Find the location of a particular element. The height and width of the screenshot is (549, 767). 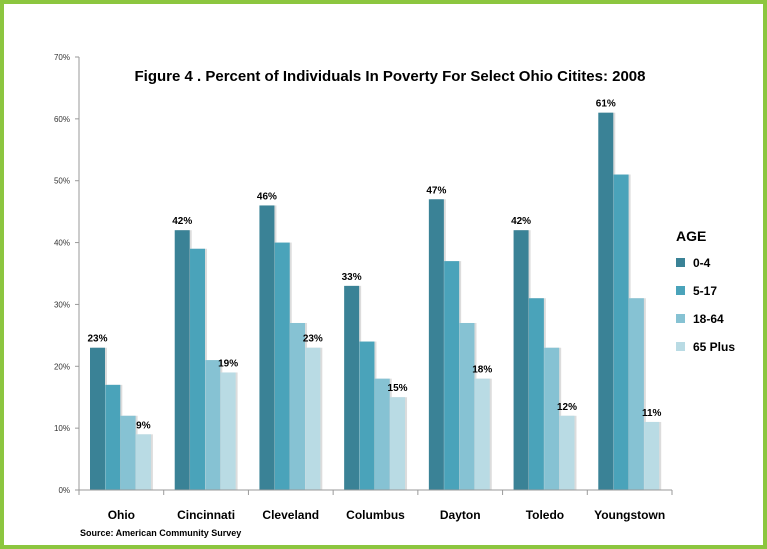

legend-item-label: 65 Plus is located at coordinates (714, 347).